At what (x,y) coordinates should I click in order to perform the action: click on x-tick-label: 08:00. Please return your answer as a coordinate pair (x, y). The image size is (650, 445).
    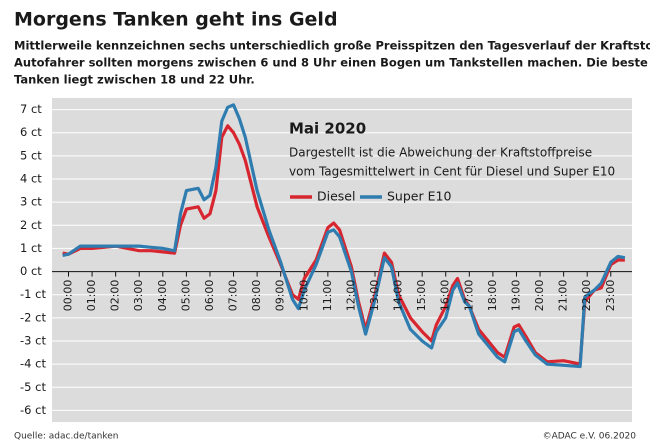
    Looking at the image, I should click on (256, 296).